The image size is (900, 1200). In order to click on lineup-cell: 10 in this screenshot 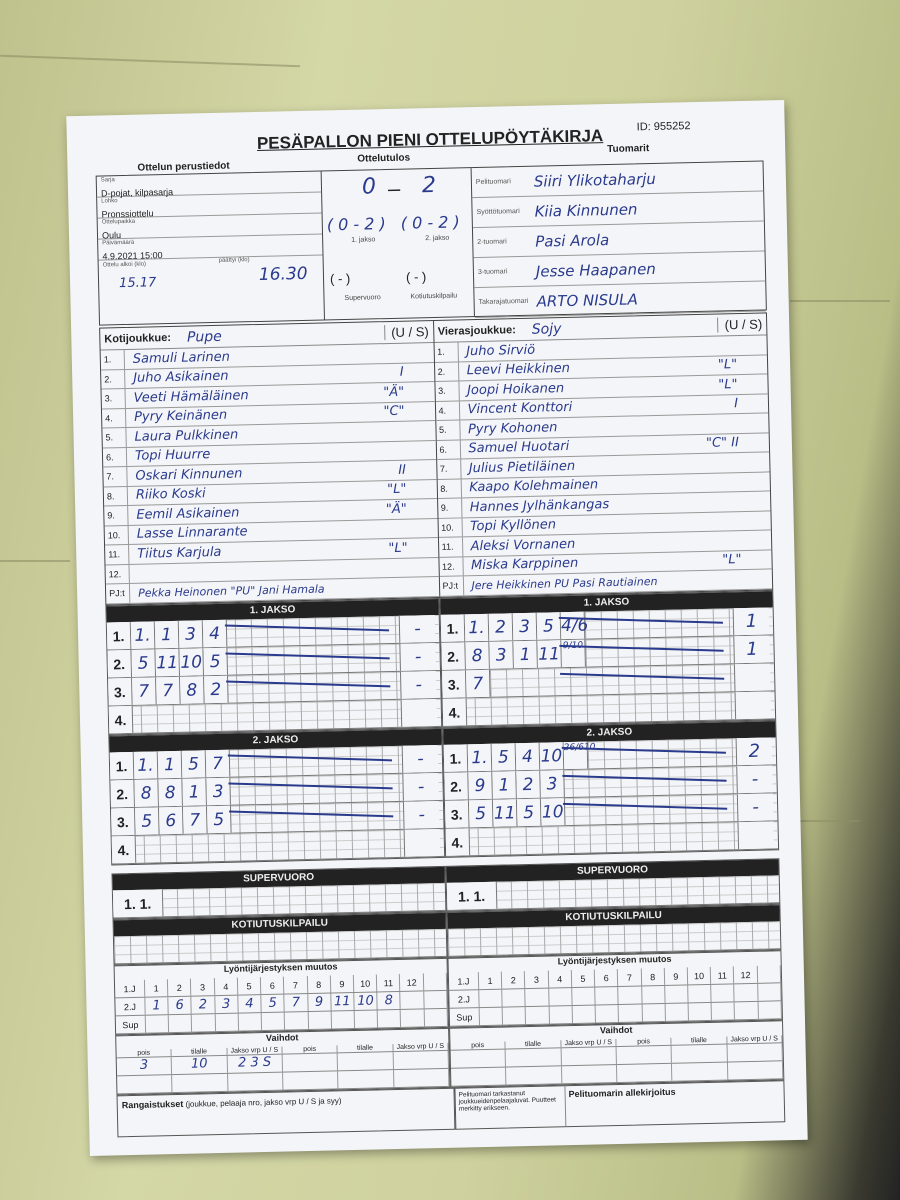, I will do `click(366, 1001)`.